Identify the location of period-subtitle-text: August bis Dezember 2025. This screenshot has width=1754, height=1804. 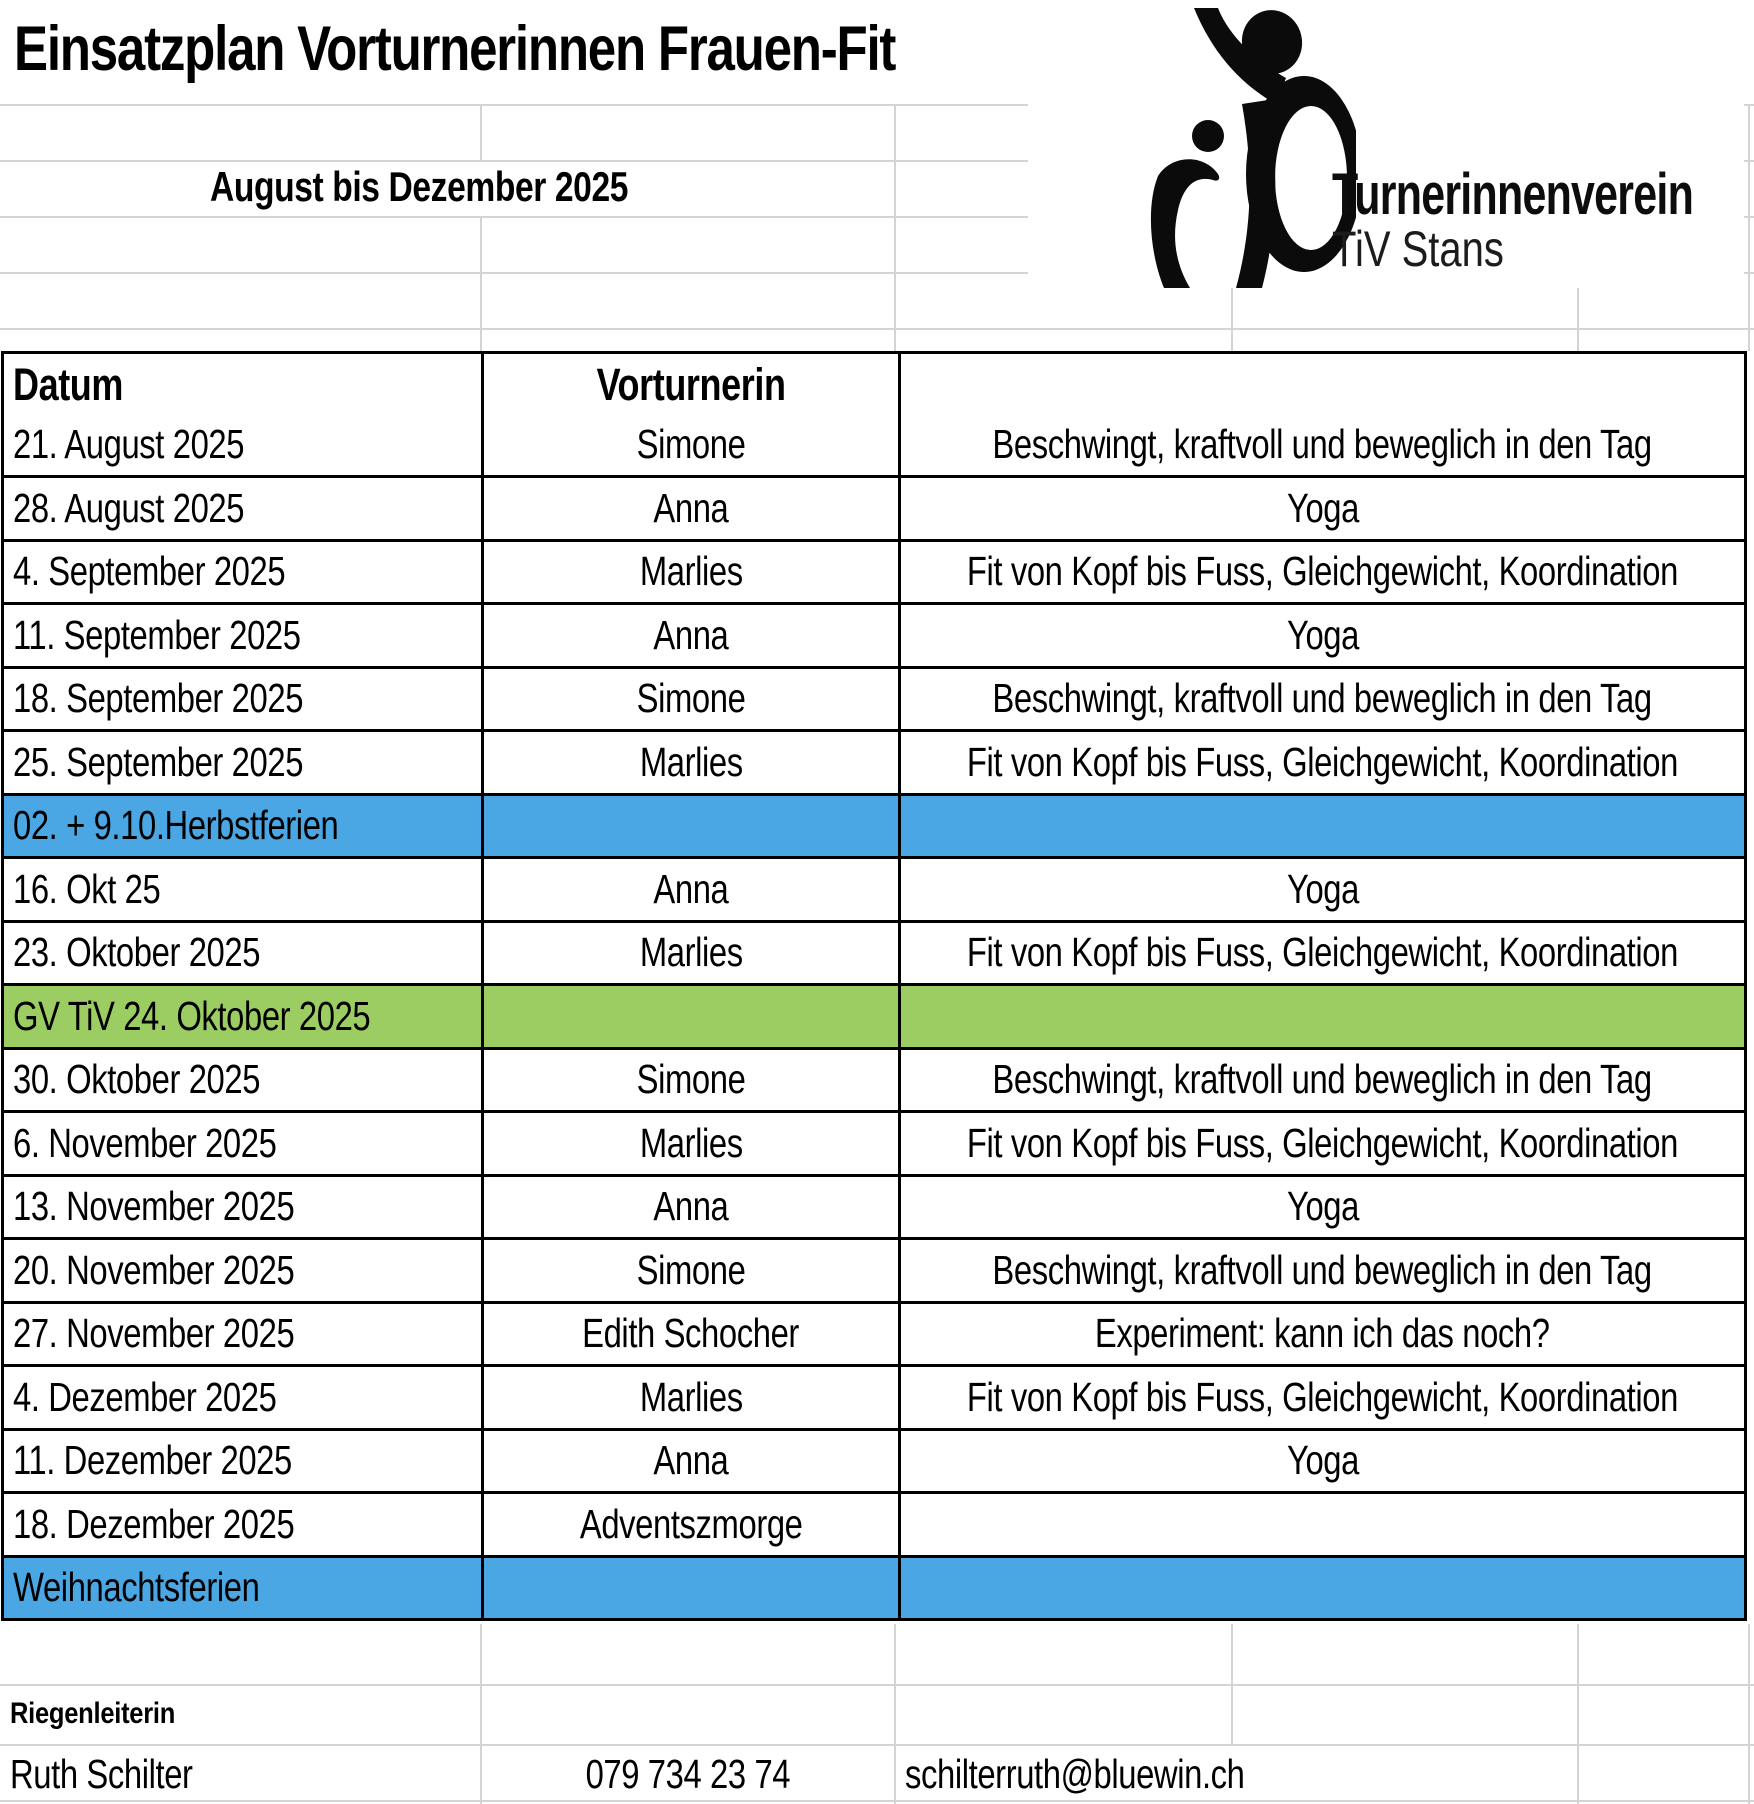
(419, 186).